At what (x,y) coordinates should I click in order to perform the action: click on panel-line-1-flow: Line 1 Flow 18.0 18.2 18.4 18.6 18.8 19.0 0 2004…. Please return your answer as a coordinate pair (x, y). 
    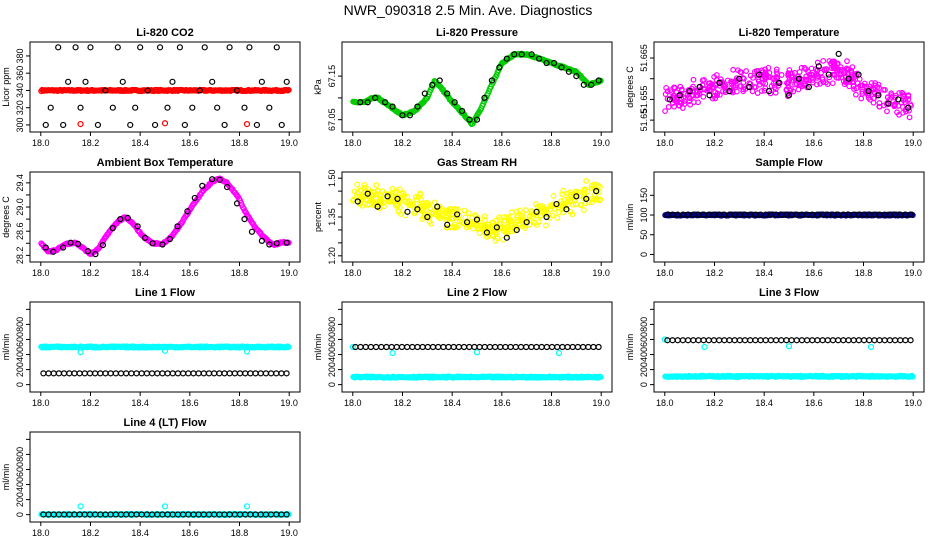
    Looking at the image, I should click on (151, 347).